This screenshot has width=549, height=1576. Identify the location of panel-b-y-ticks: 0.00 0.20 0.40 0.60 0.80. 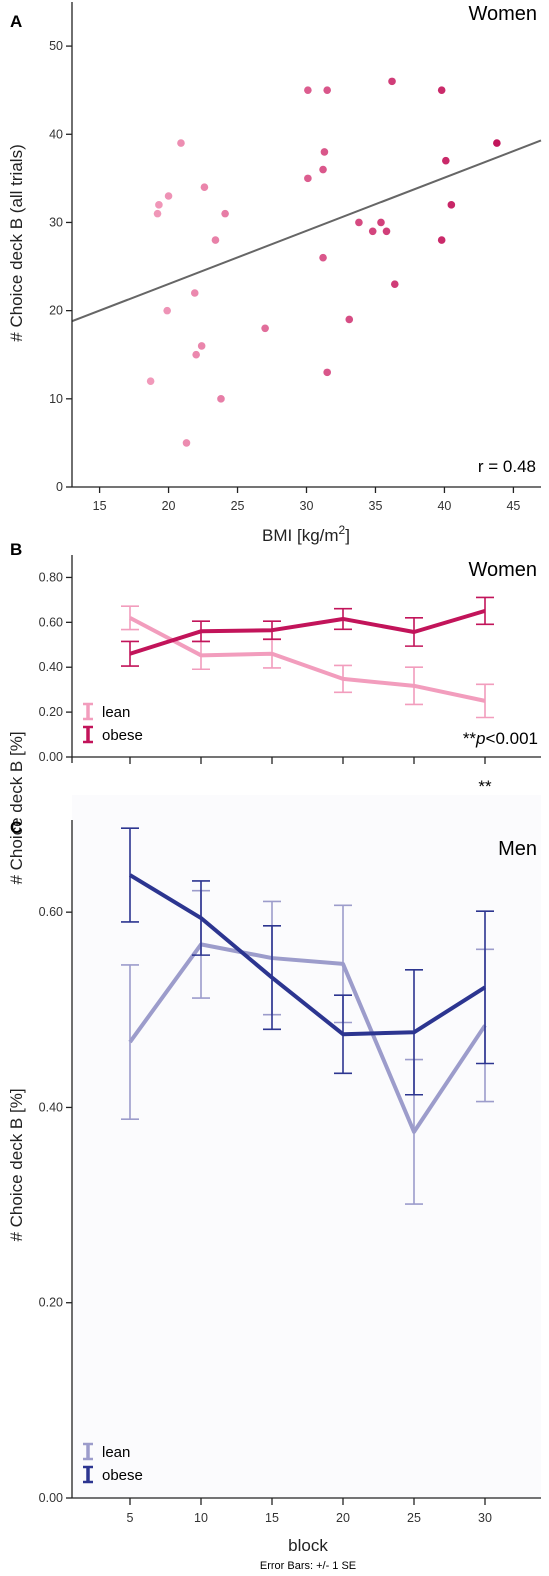
(55, 667).